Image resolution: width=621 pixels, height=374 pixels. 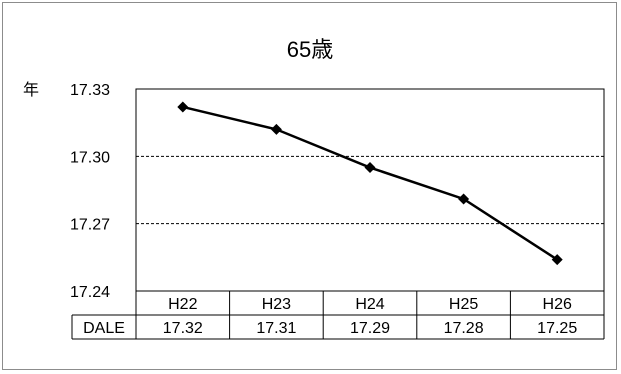 What do you see at coordinates (276, 328) in the screenshot?
I see `data-value-label: 17.31` at bounding box center [276, 328].